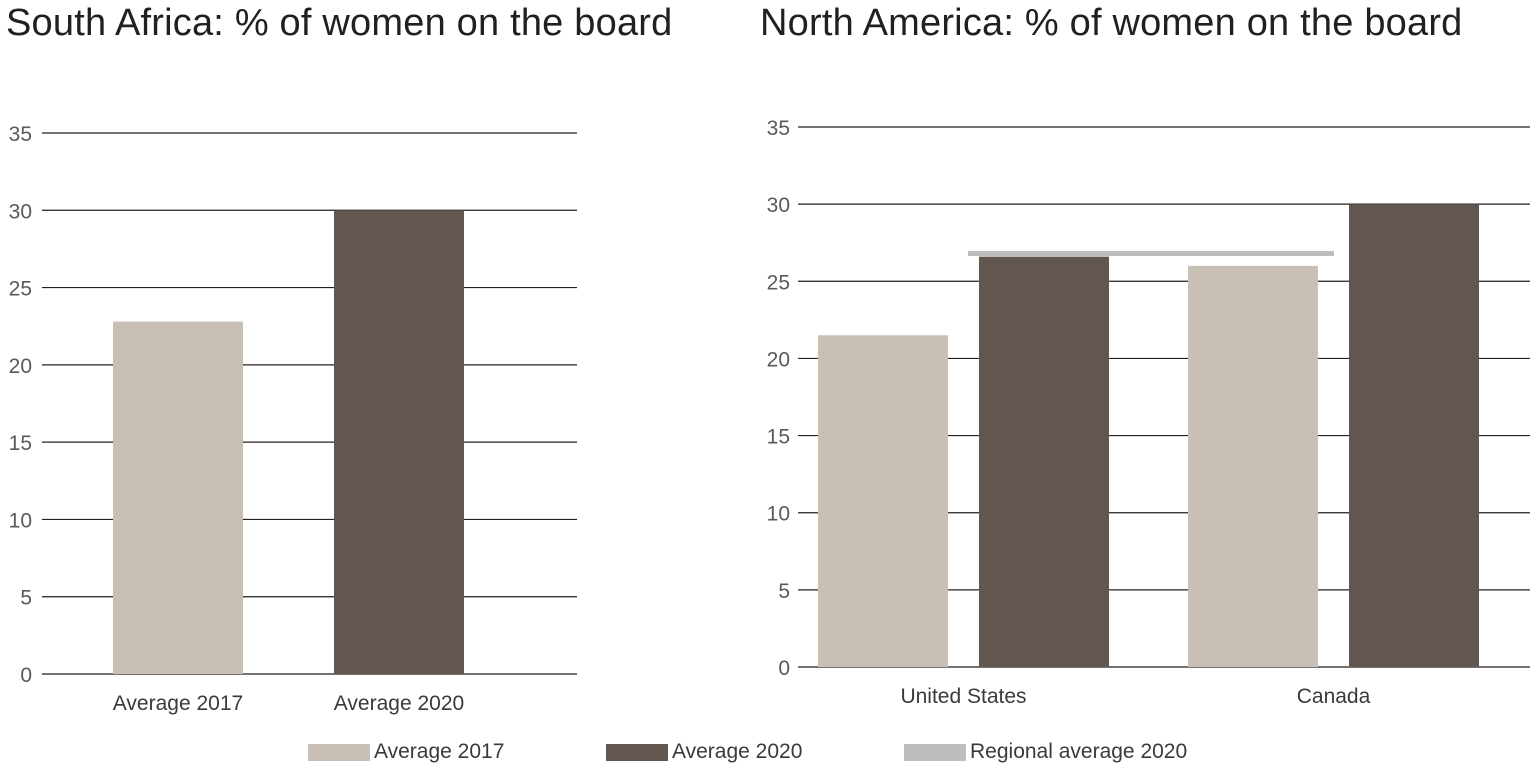  What do you see at coordinates (339, 23) in the screenshot?
I see `south-africa-chart-title: South Africa: % of women on the board` at bounding box center [339, 23].